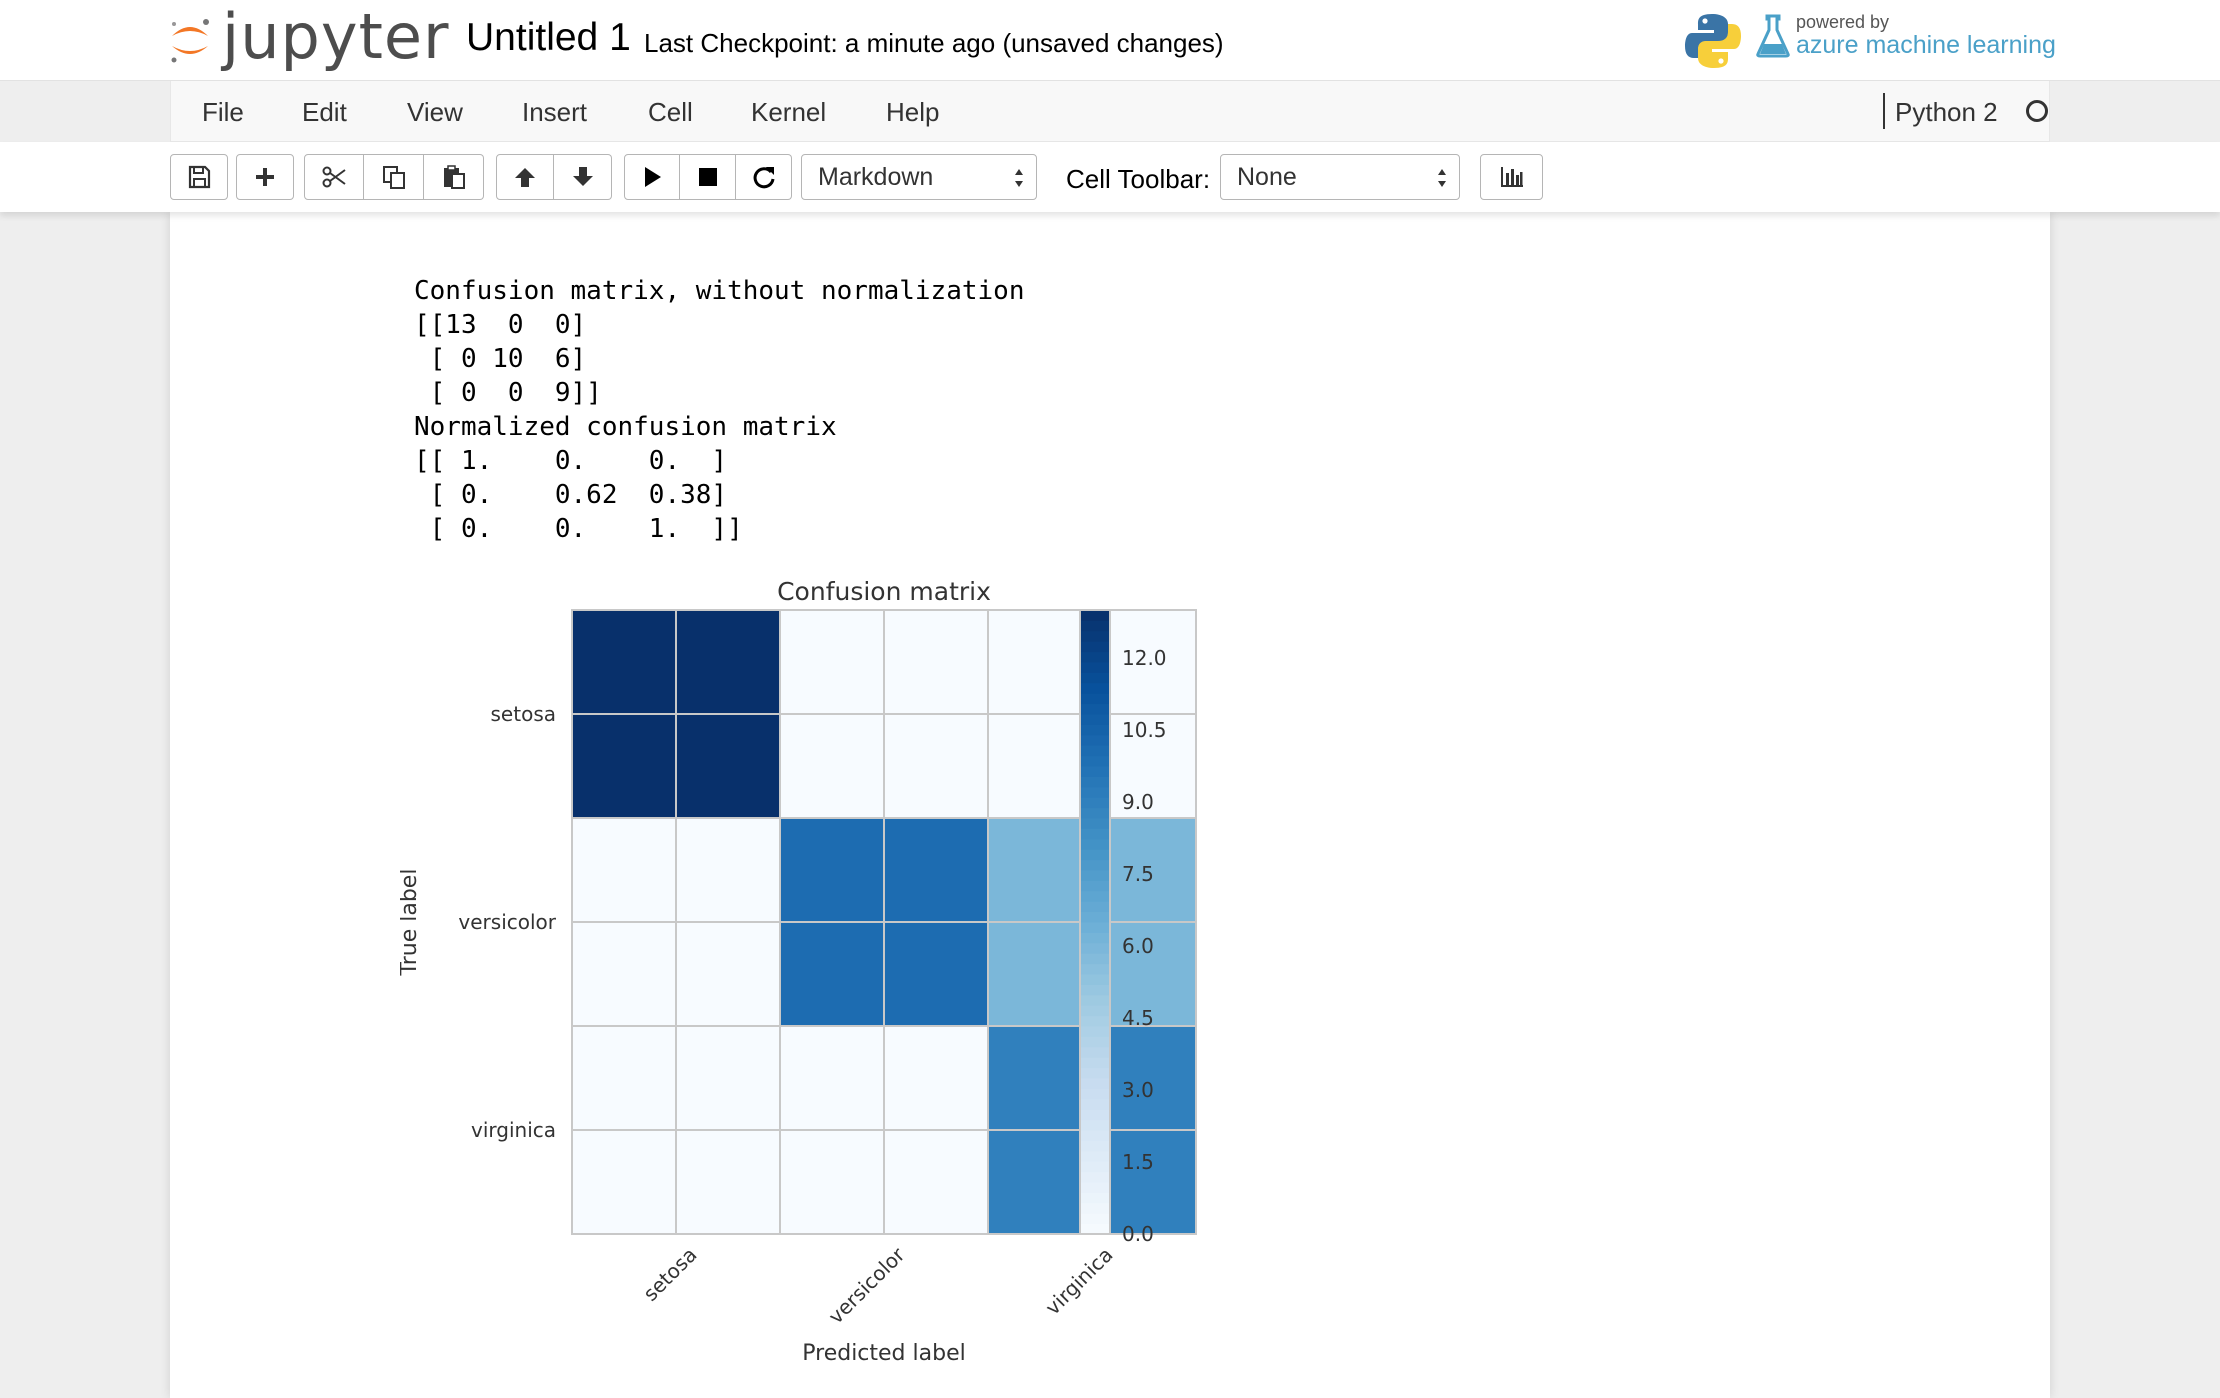 The image size is (2220, 1398). What do you see at coordinates (2037, 111) in the screenshot?
I see `kernel-idle-indicator` at bounding box center [2037, 111].